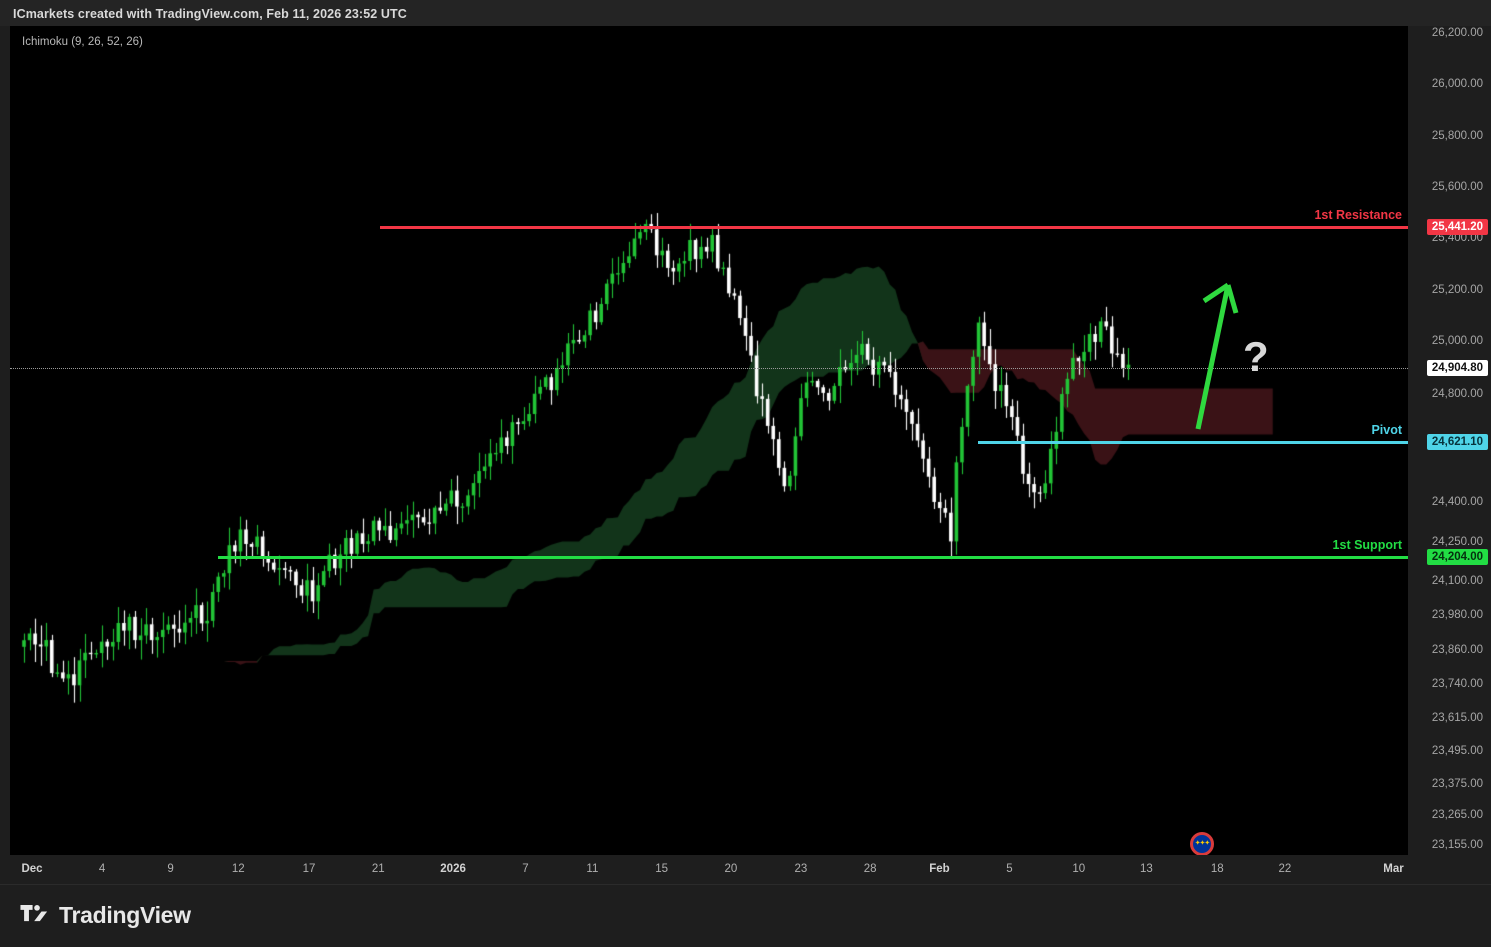  Describe the element at coordinates (1457, 615) in the screenshot. I see `price-tick: 23,980.00` at that location.